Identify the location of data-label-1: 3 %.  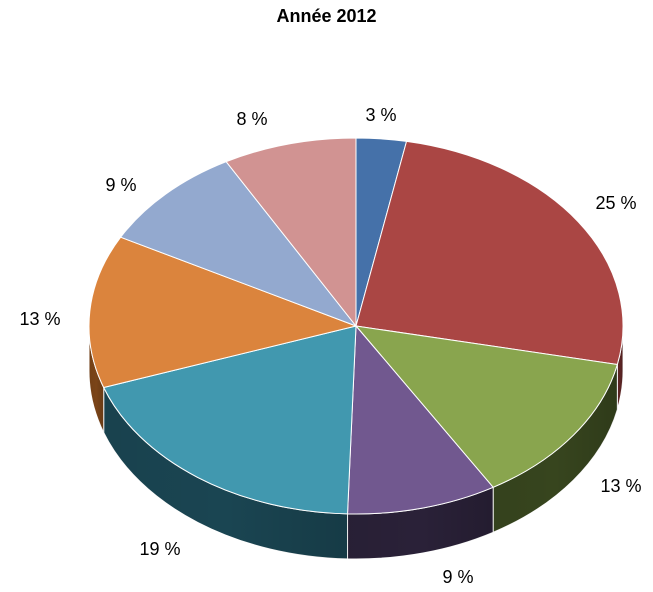
(380, 115).